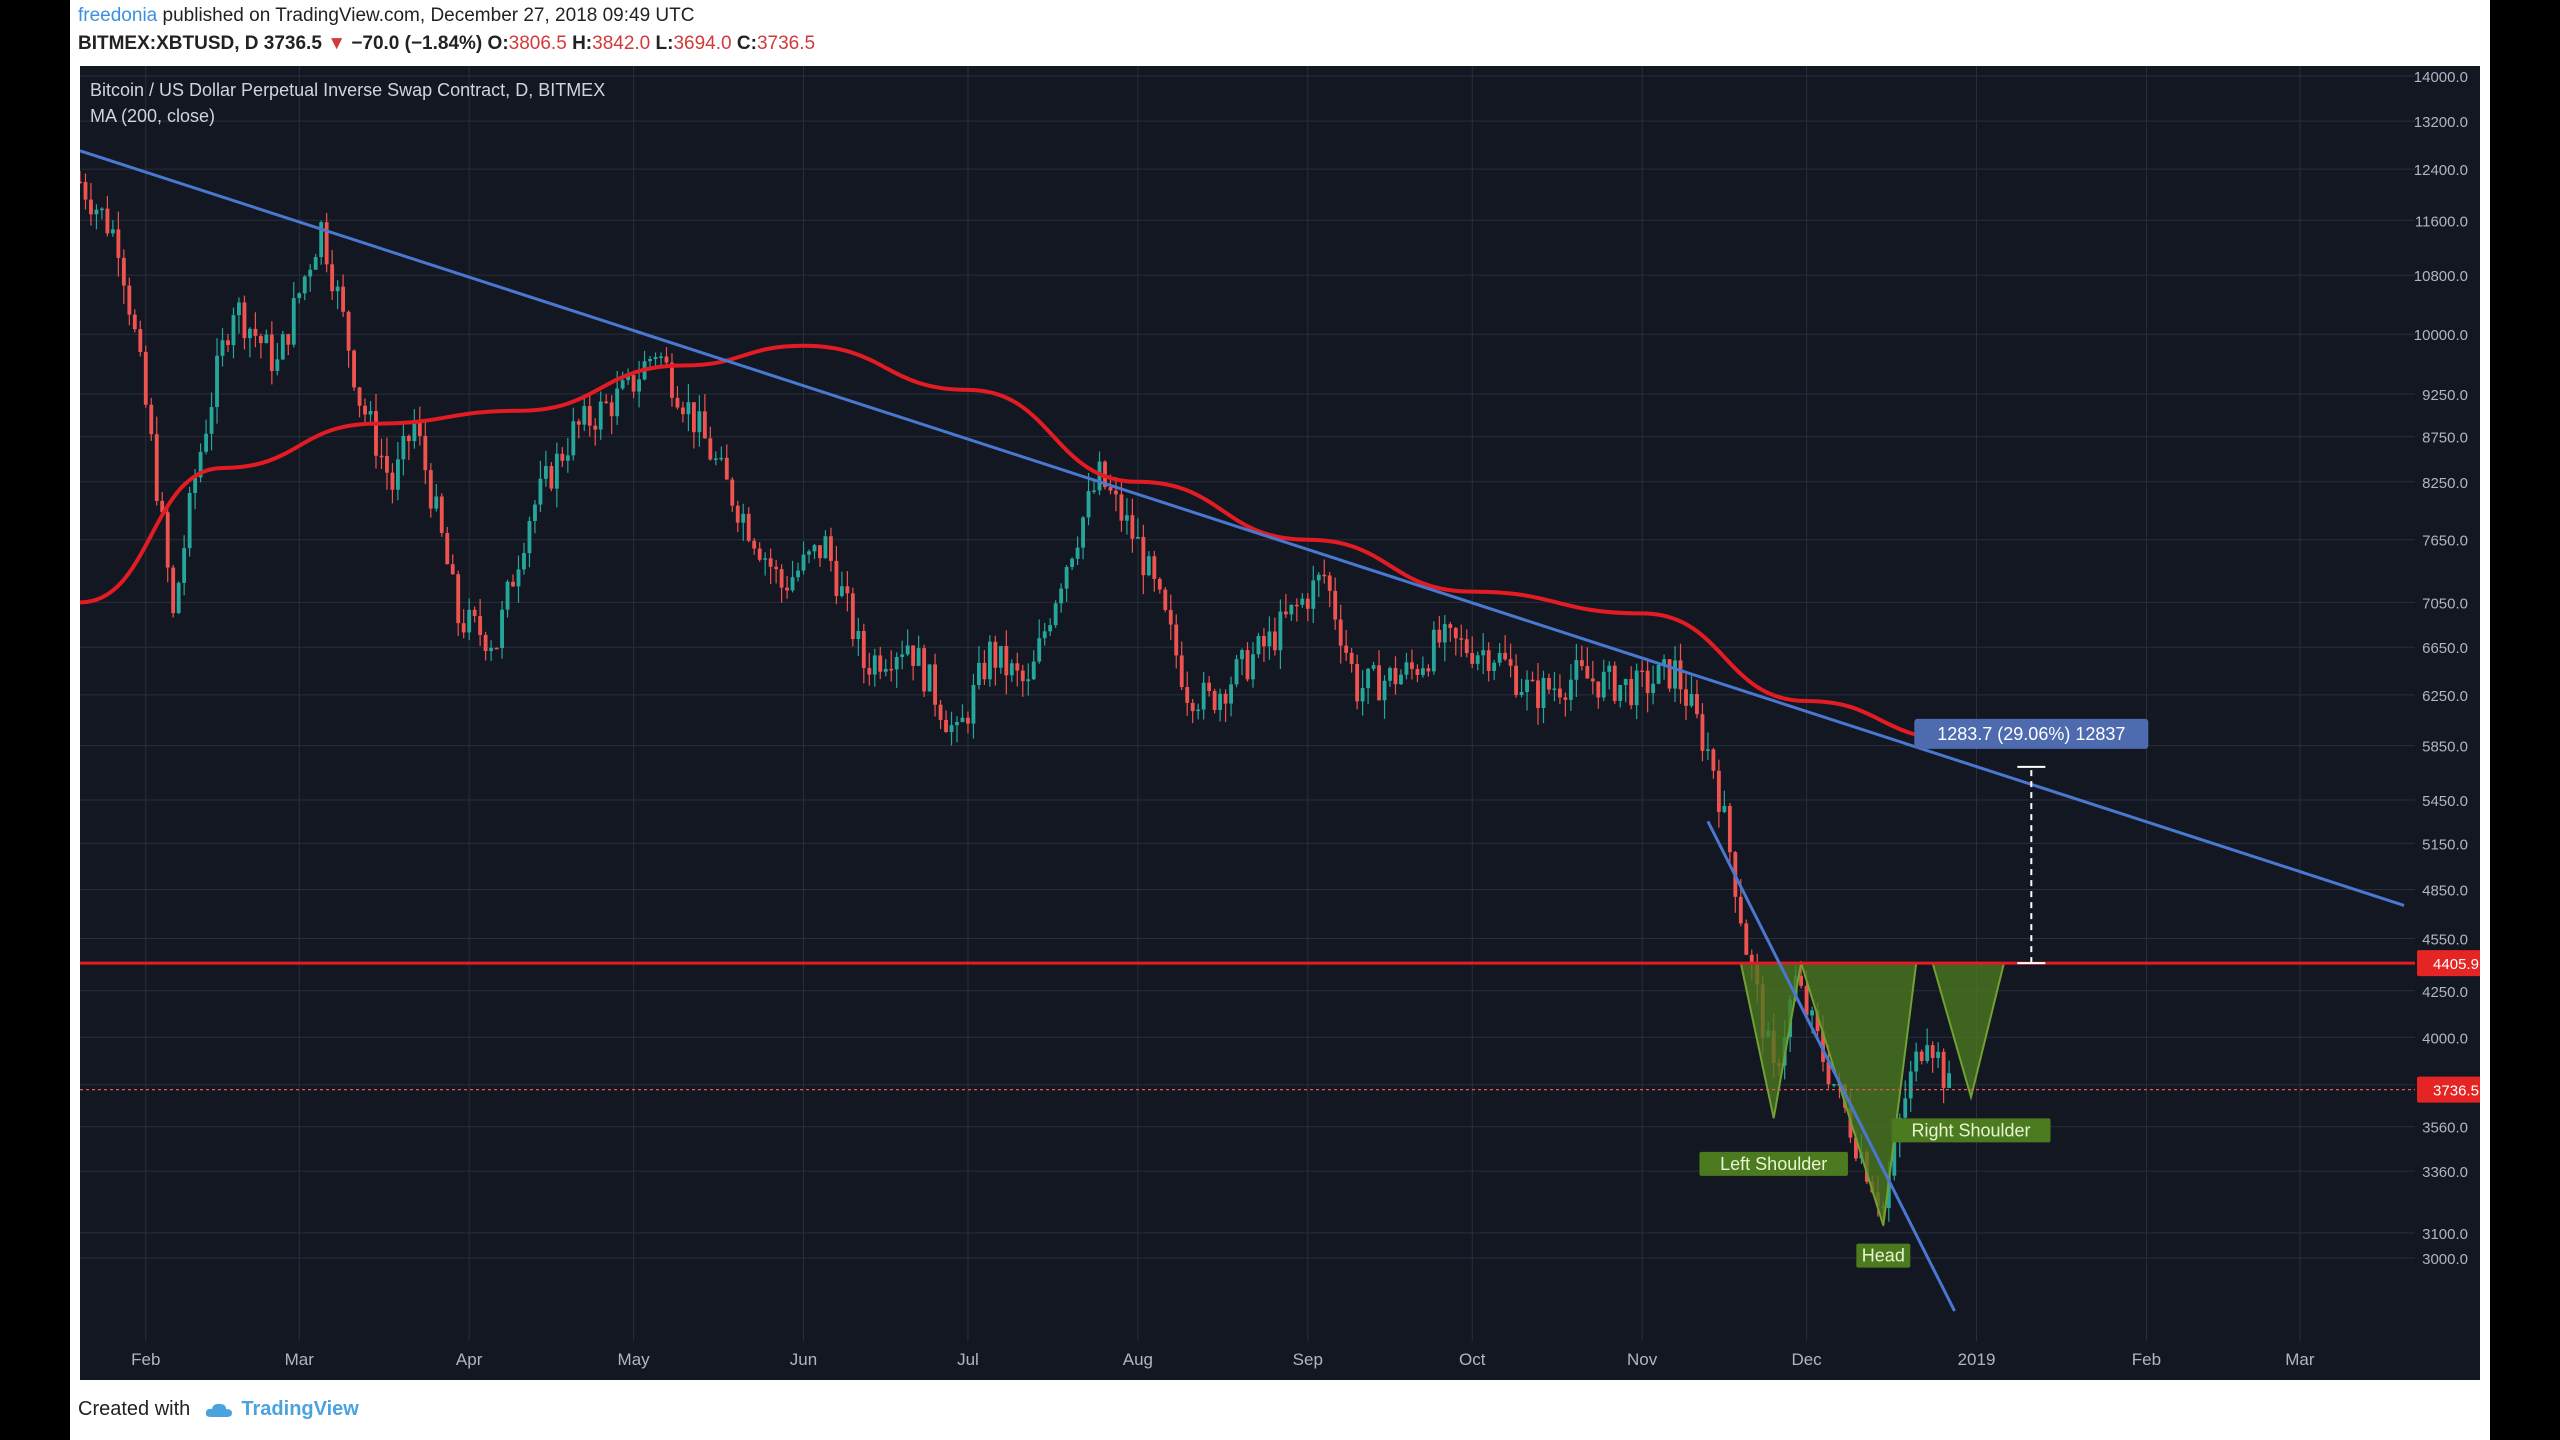 Image resolution: width=2560 pixels, height=1440 pixels. I want to click on measure-label: 1283.7 (29.06%) 12837, so click(2031, 734).